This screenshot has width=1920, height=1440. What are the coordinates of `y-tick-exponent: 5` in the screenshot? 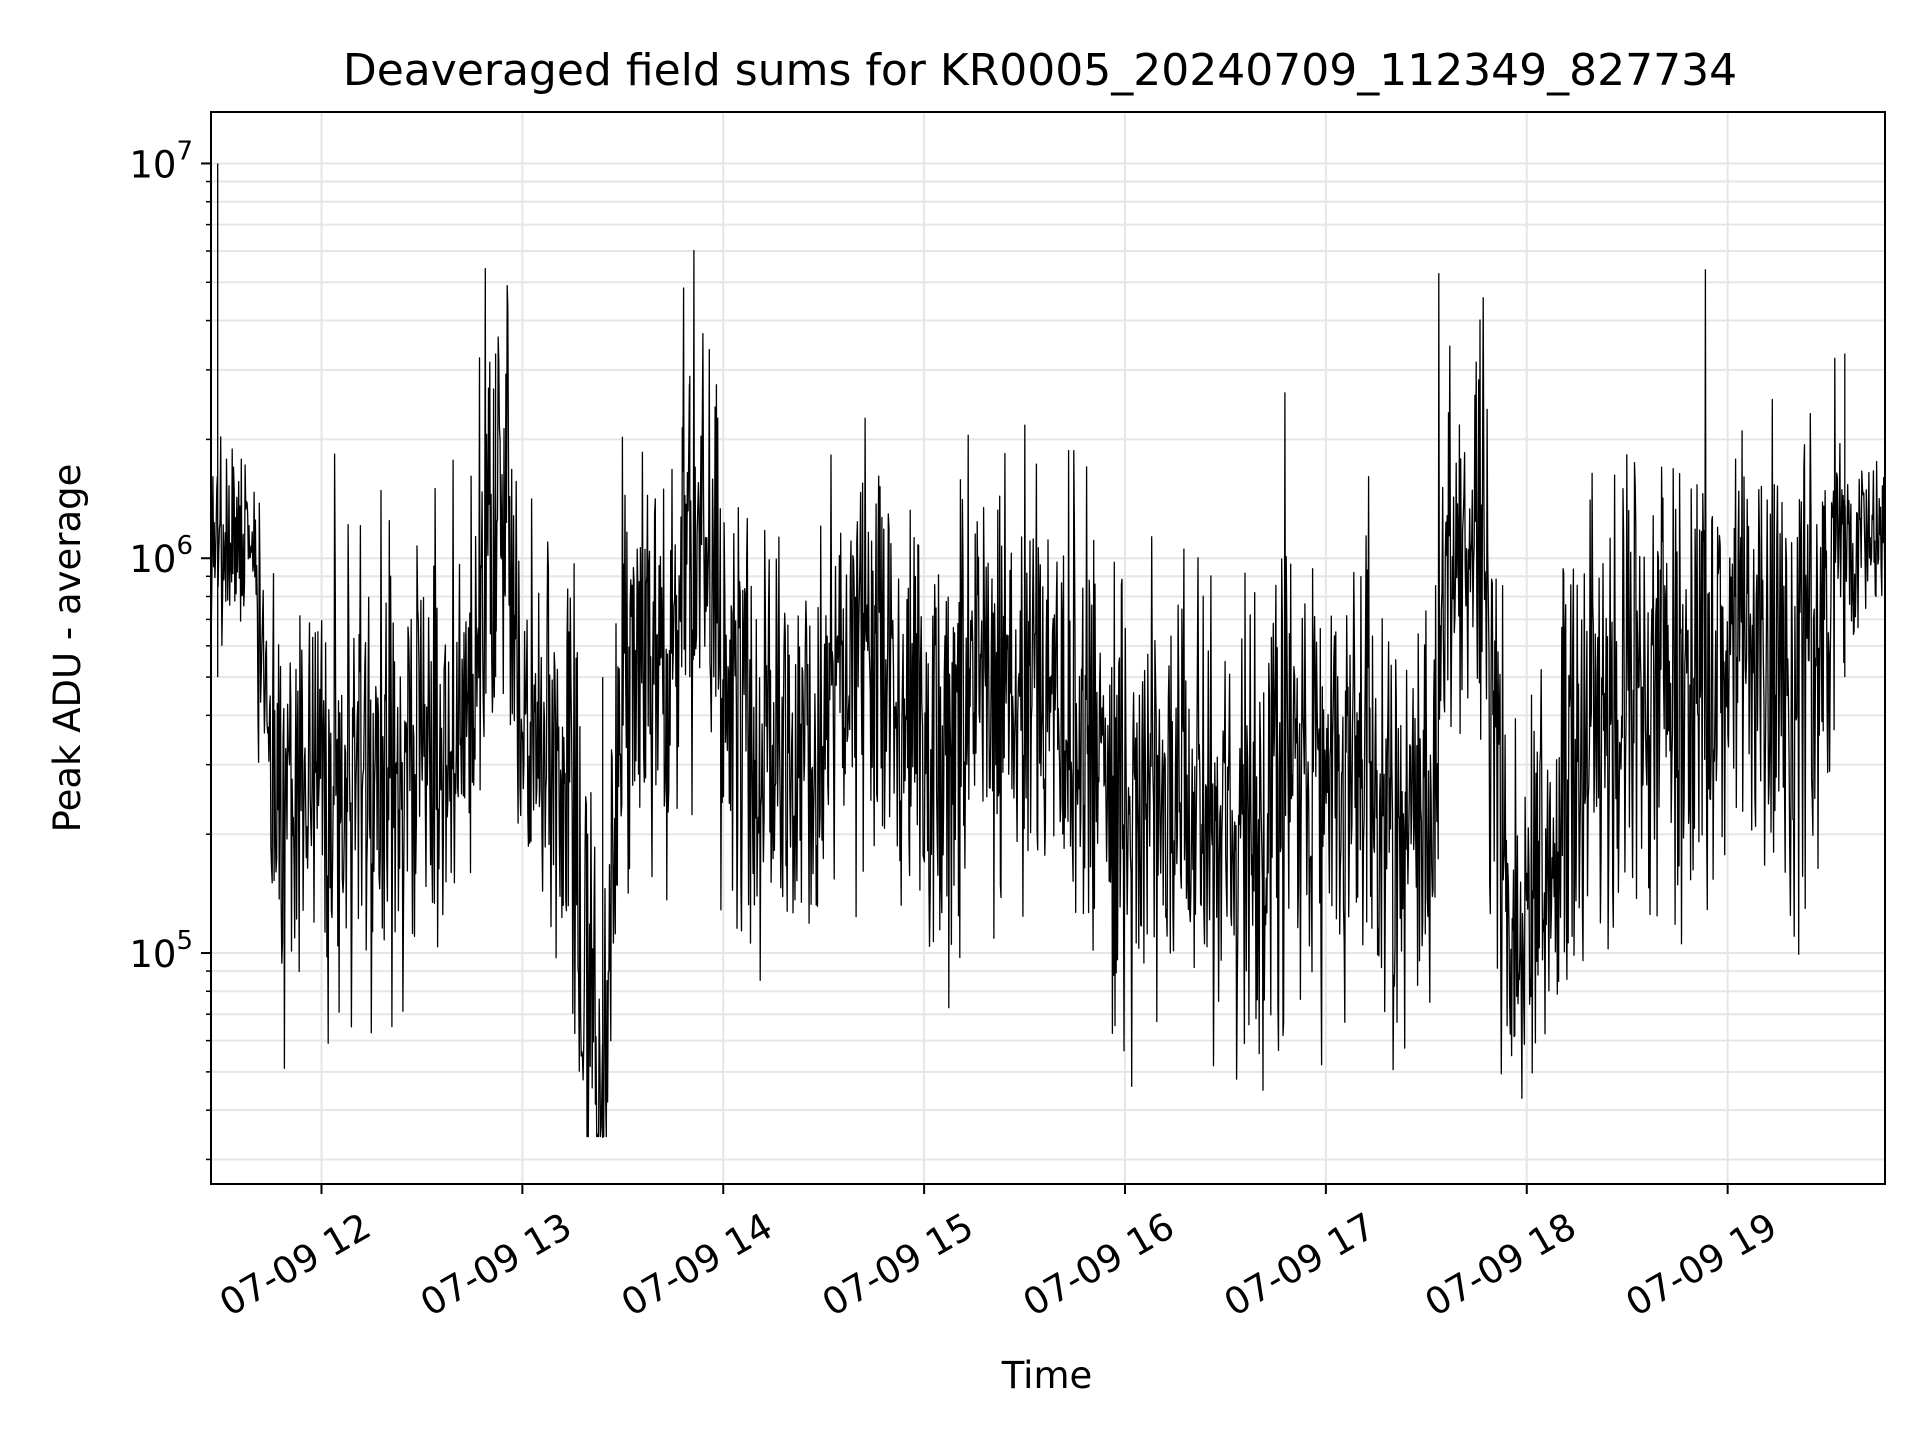 It's located at (184, 941).